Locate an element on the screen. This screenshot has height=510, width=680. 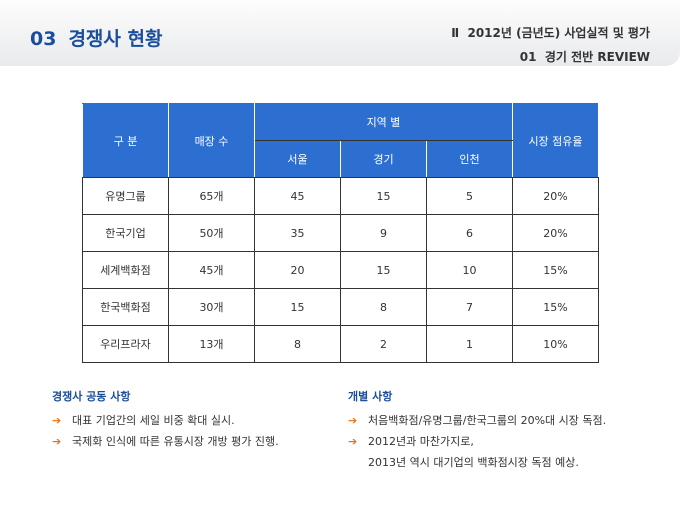
table-cell: 45 is located at coordinates (297, 196).